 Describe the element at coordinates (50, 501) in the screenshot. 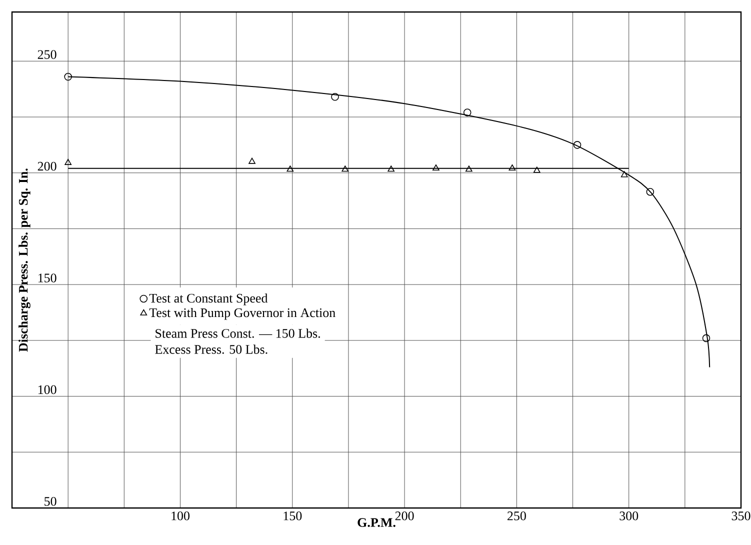

I see `y-tick-label: 50` at that location.